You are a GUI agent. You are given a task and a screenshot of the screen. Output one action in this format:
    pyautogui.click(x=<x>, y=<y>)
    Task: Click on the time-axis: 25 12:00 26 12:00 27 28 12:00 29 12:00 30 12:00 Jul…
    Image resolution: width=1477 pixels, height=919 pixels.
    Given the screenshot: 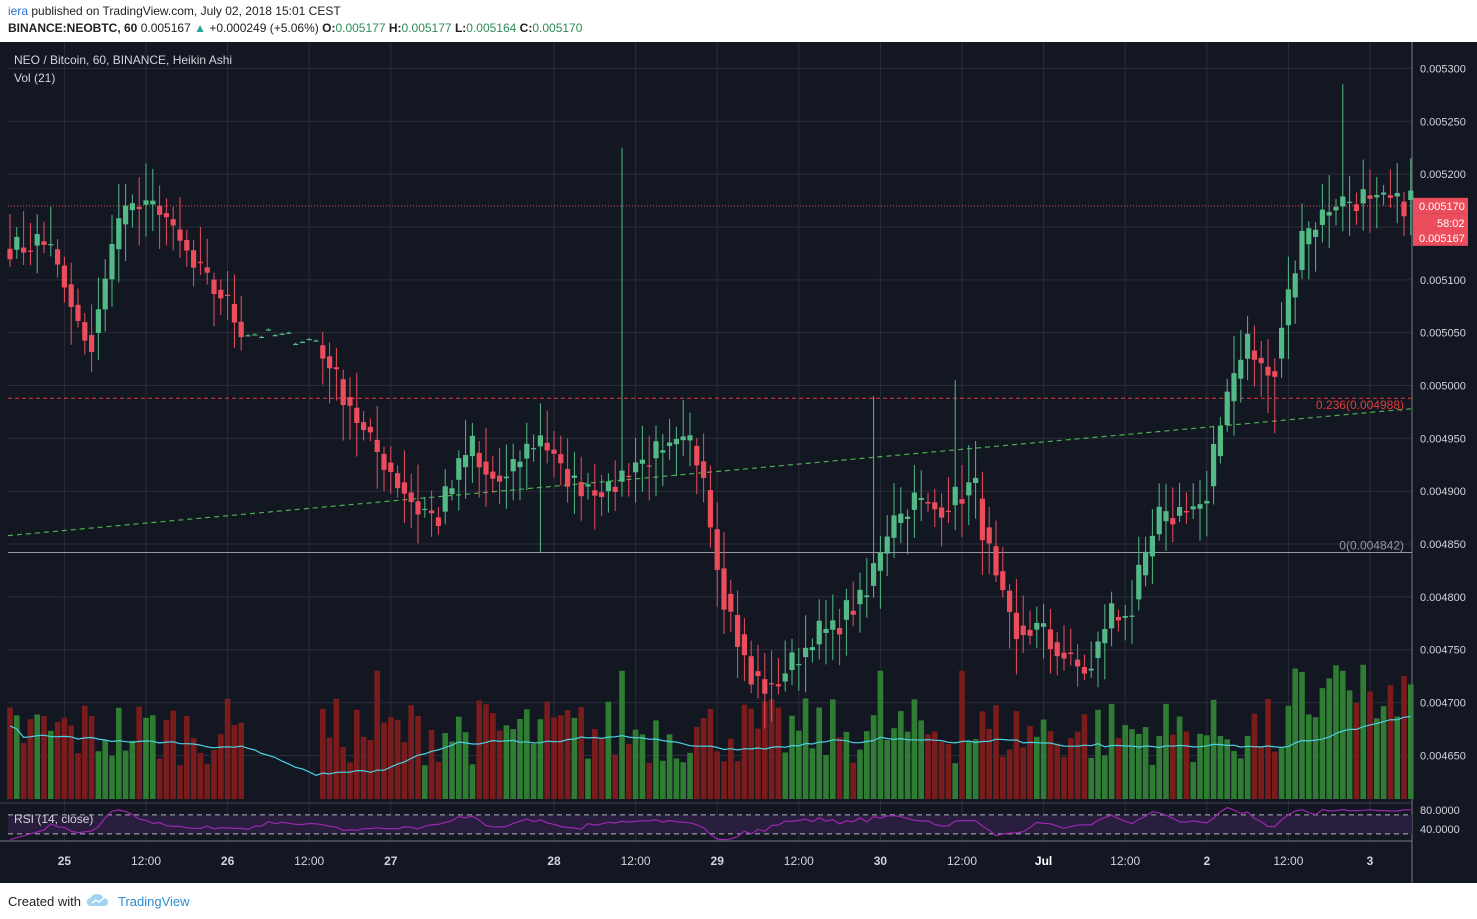 What is the action you would take?
    pyautogui.click(x=716, y=861)
    